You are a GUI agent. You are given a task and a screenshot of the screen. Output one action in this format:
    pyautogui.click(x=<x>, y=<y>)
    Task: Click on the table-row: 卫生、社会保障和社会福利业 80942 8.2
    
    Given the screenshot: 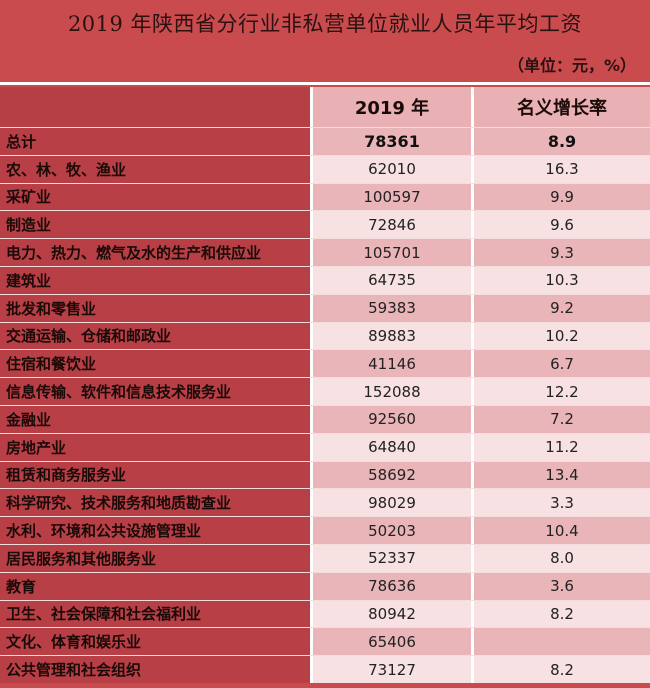 What is the action you would take?
    pyautogui.click(x=325, y=613)
    